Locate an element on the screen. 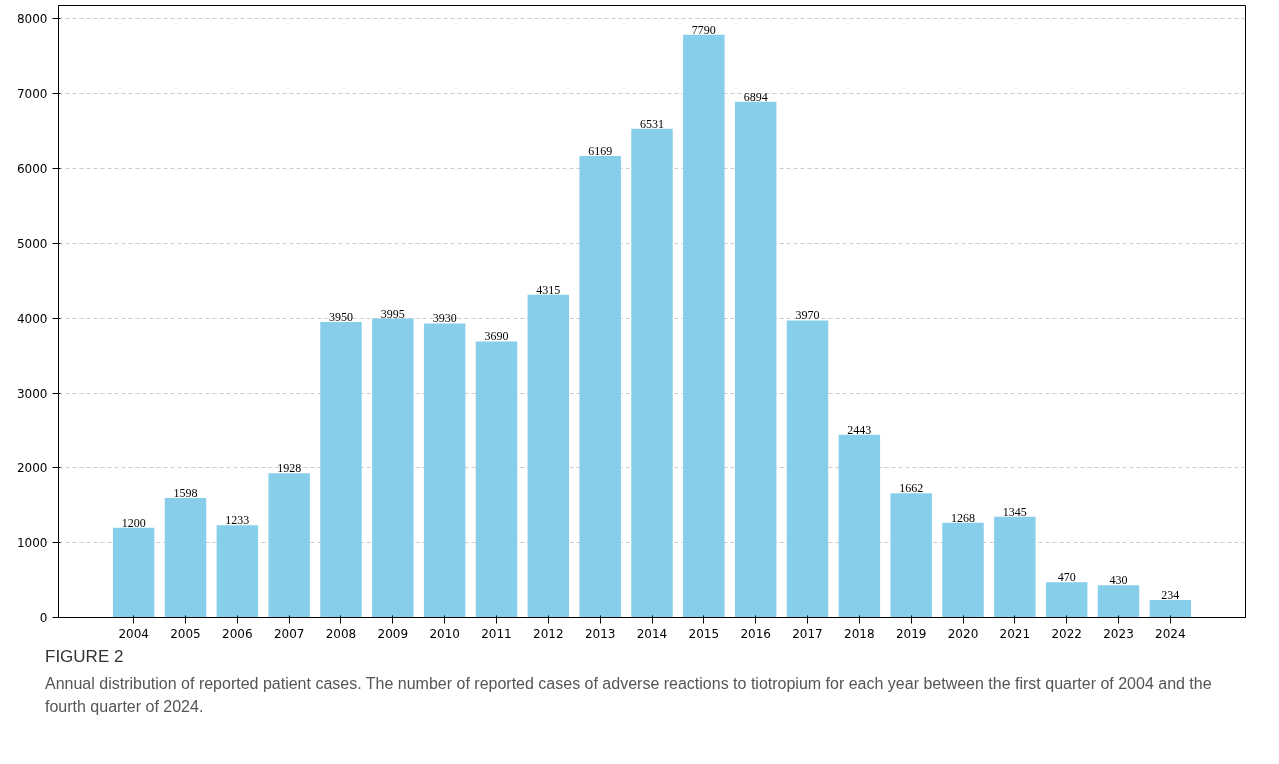 Image resolution: width=1279 pixels, height=764 pixels. x-tick-label: 2012 is located at coordinates (548, 633).